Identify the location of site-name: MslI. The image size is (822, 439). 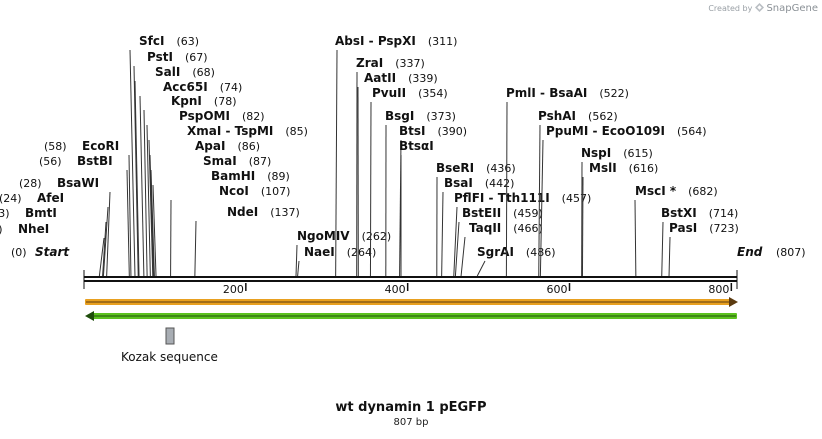
(603, 168).